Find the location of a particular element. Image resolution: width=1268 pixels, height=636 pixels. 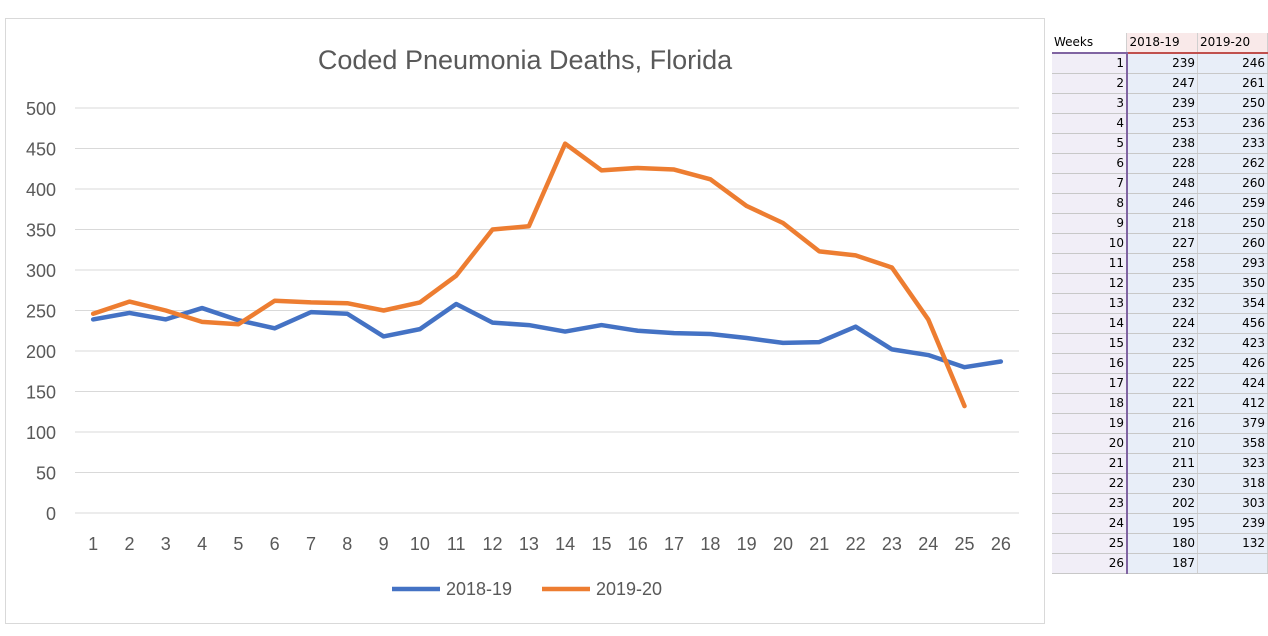

value-cell-2019-20: 233 is located at coordinates (1232, 143).